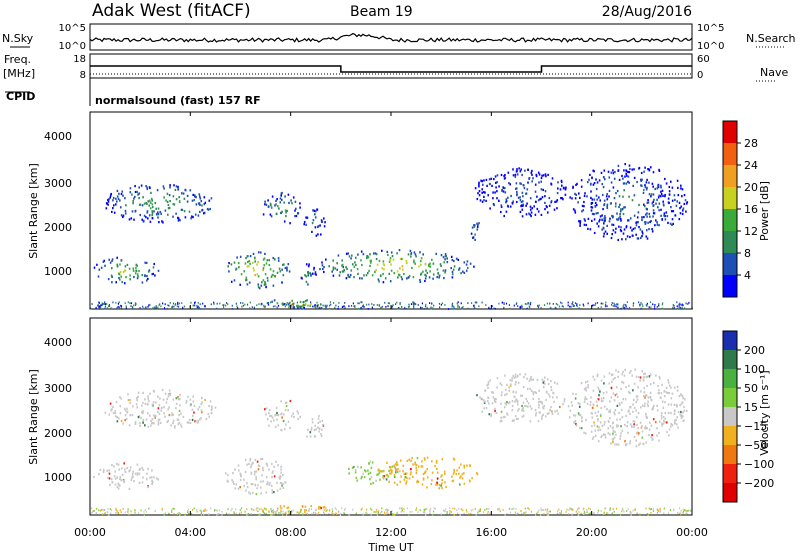 The width and height of the screenshot is (800, 558). Describe the element at coordinates (764, 211) in the screenshot. I see `power-colorbar-label: Power [dB]` at that location.